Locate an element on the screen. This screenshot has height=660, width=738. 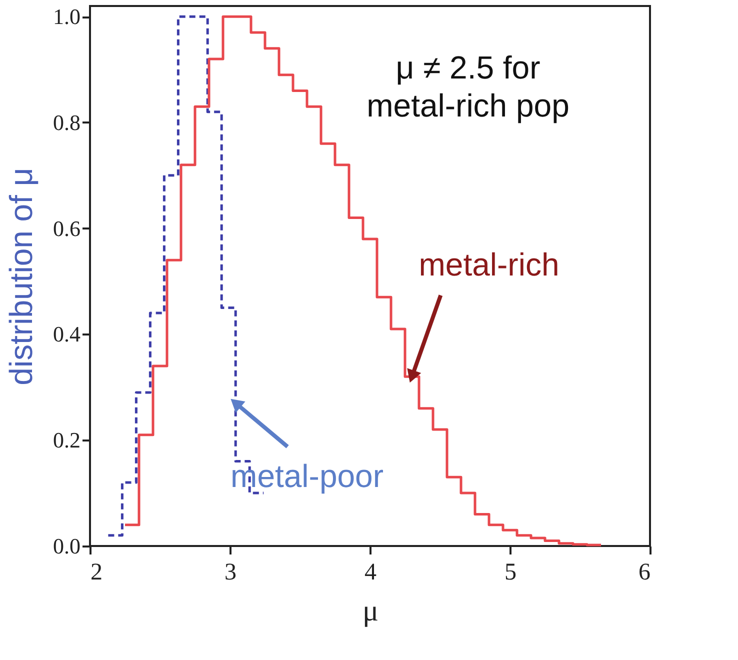
y-tick-label: 0.8 is located at coordinates (66, 122).